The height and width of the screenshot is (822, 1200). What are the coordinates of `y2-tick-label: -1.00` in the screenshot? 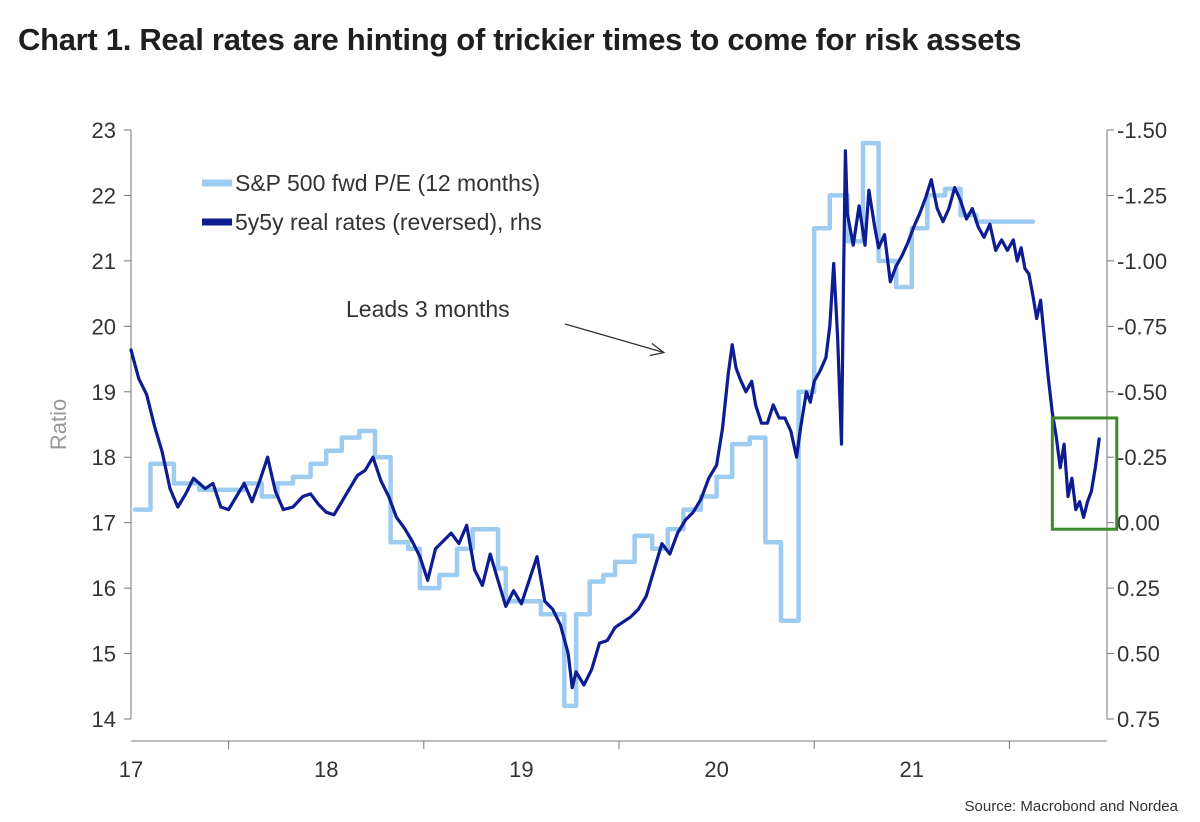 It's located at (1142, 261).